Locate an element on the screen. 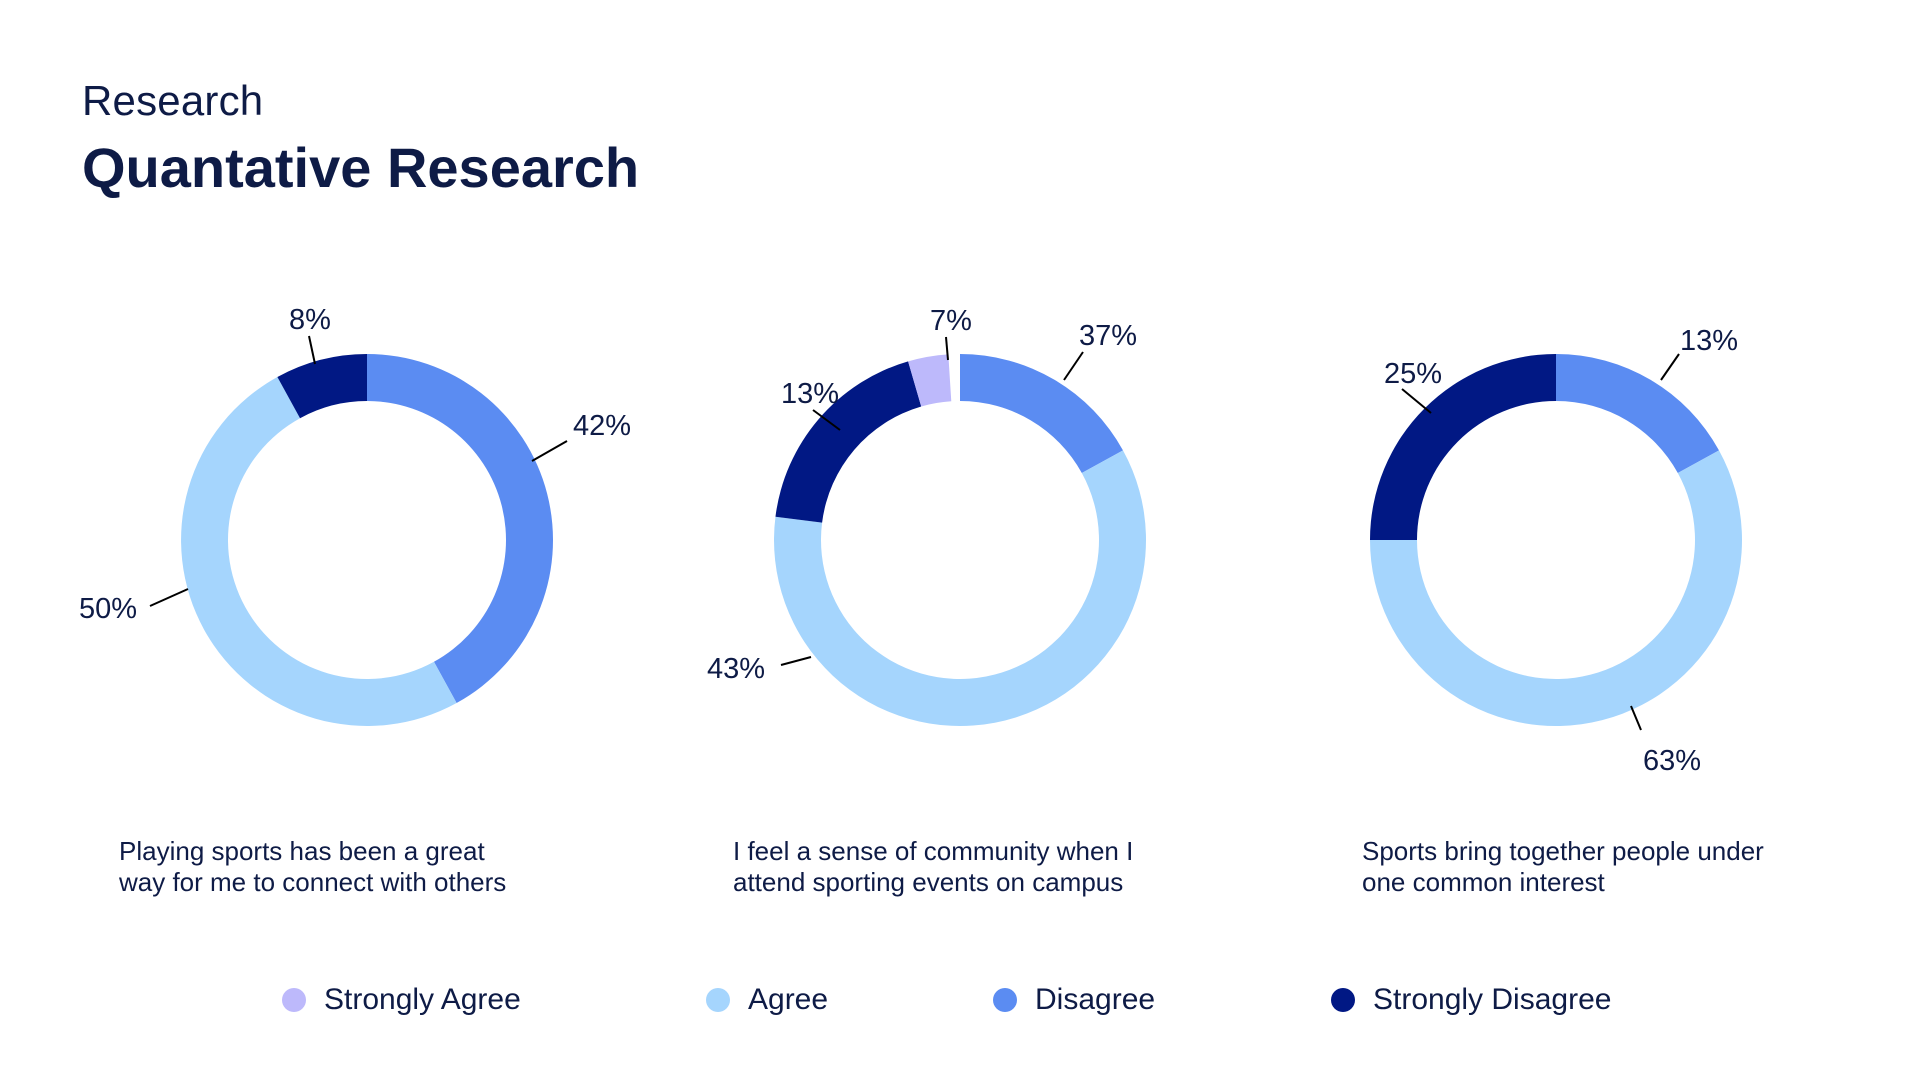  legend-item-strongly-disagree: Strongly Disagree is located at coordinates (1471, 999).